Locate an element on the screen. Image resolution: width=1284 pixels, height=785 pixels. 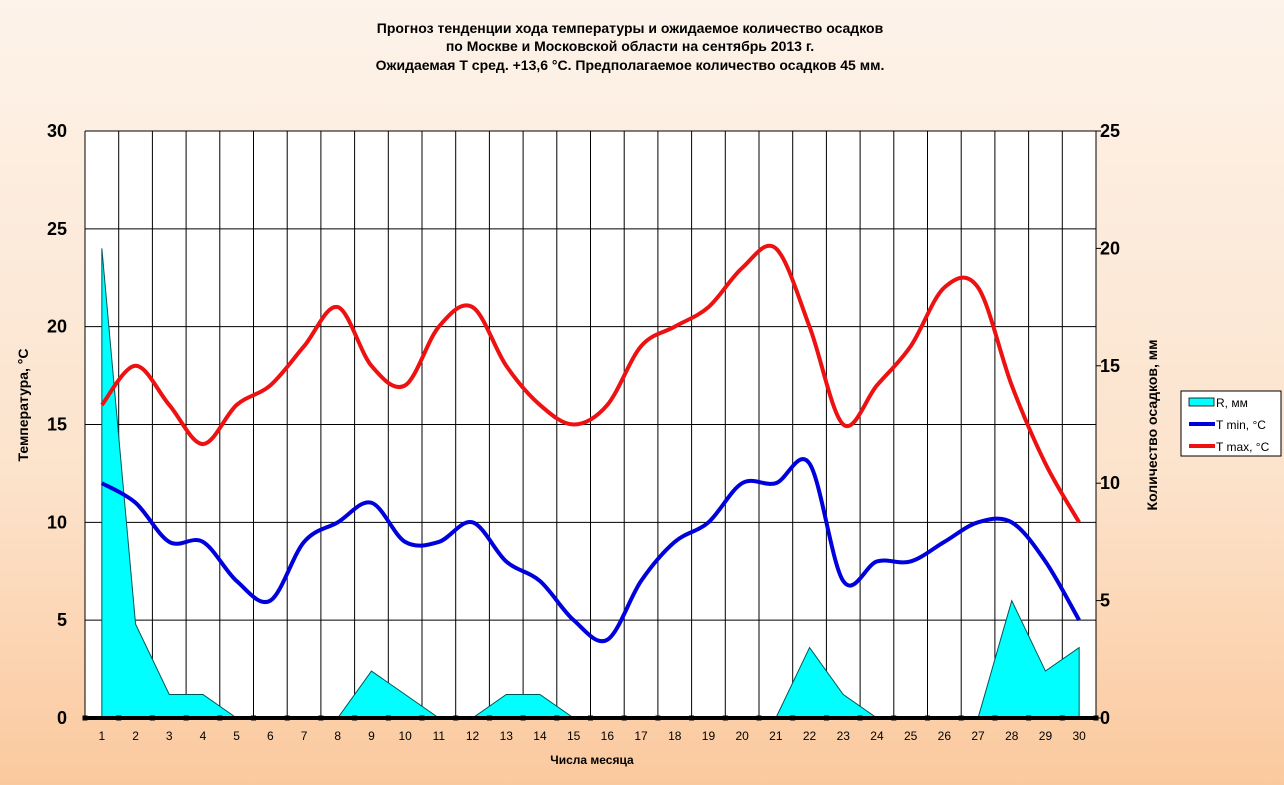
x-tick-label: 23 is located at coordinates (844, 736).